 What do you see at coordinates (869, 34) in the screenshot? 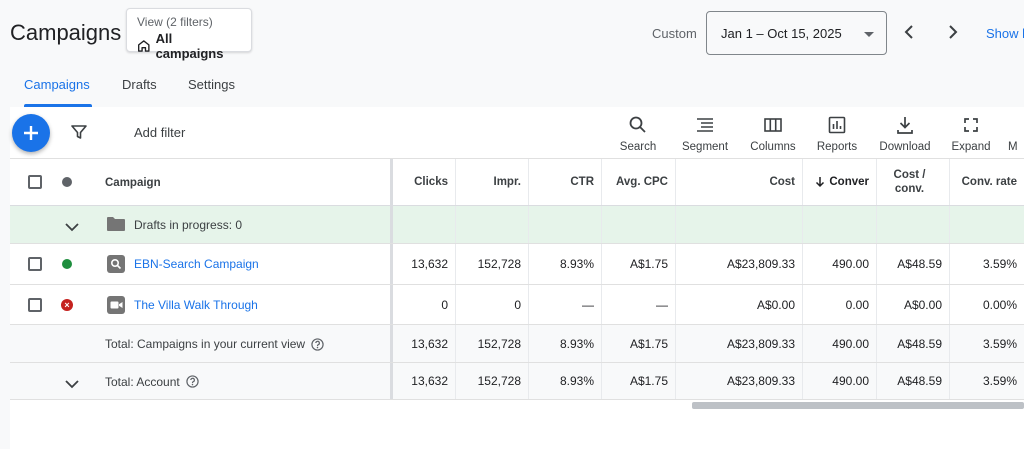
I see `caret-down-icon` at bounding box center [869, 34].